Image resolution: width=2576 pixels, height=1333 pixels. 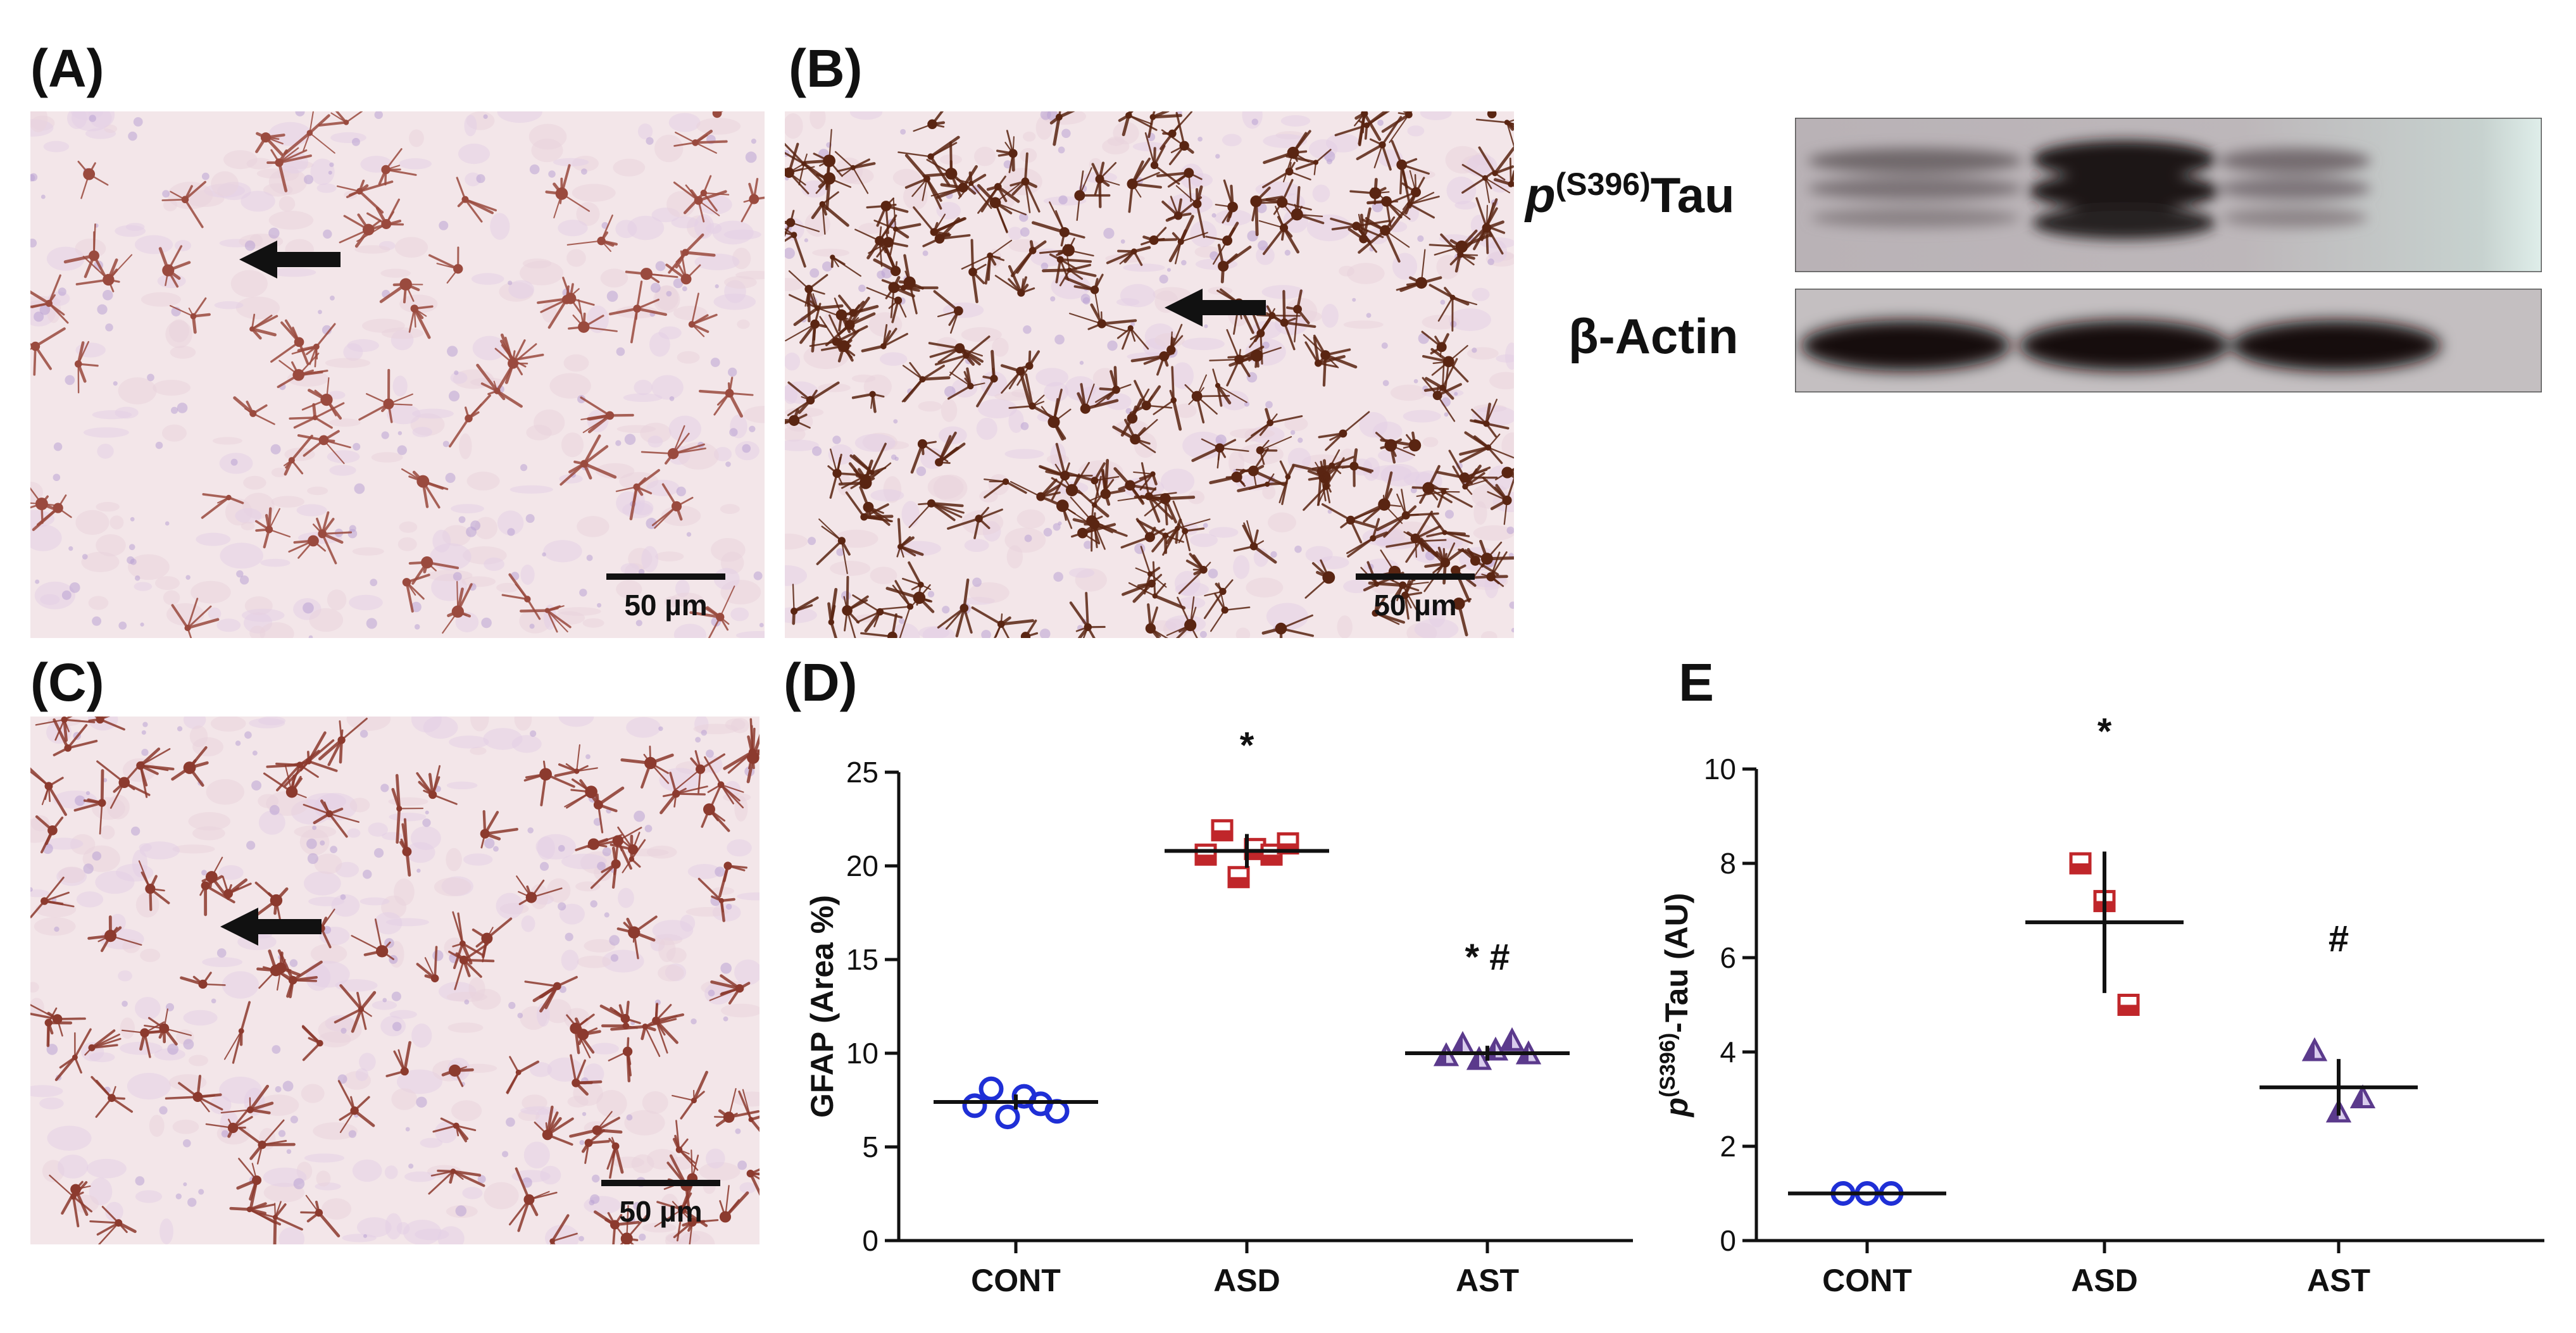 What do you see at coordinates (1630, 195) in the screenshot?
I see `ptau-blot-label: p(S396)Tau` at bounding box center [1630, 195].